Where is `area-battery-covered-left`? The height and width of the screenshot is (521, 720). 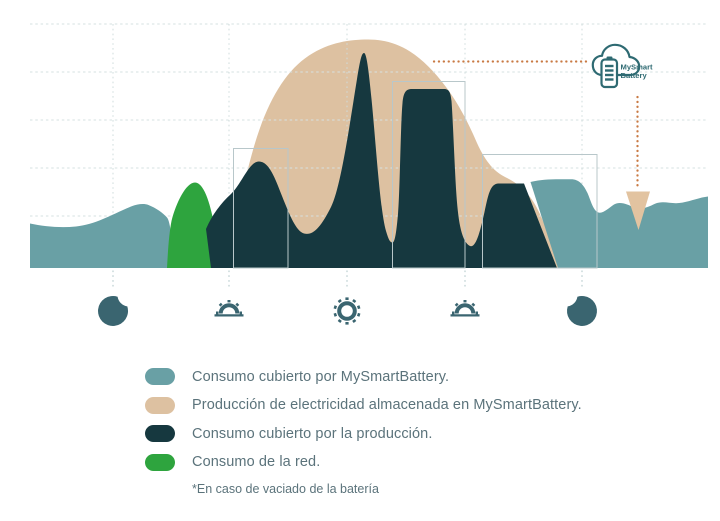
area-battery-covered-left is located at coordinates (101, 236).